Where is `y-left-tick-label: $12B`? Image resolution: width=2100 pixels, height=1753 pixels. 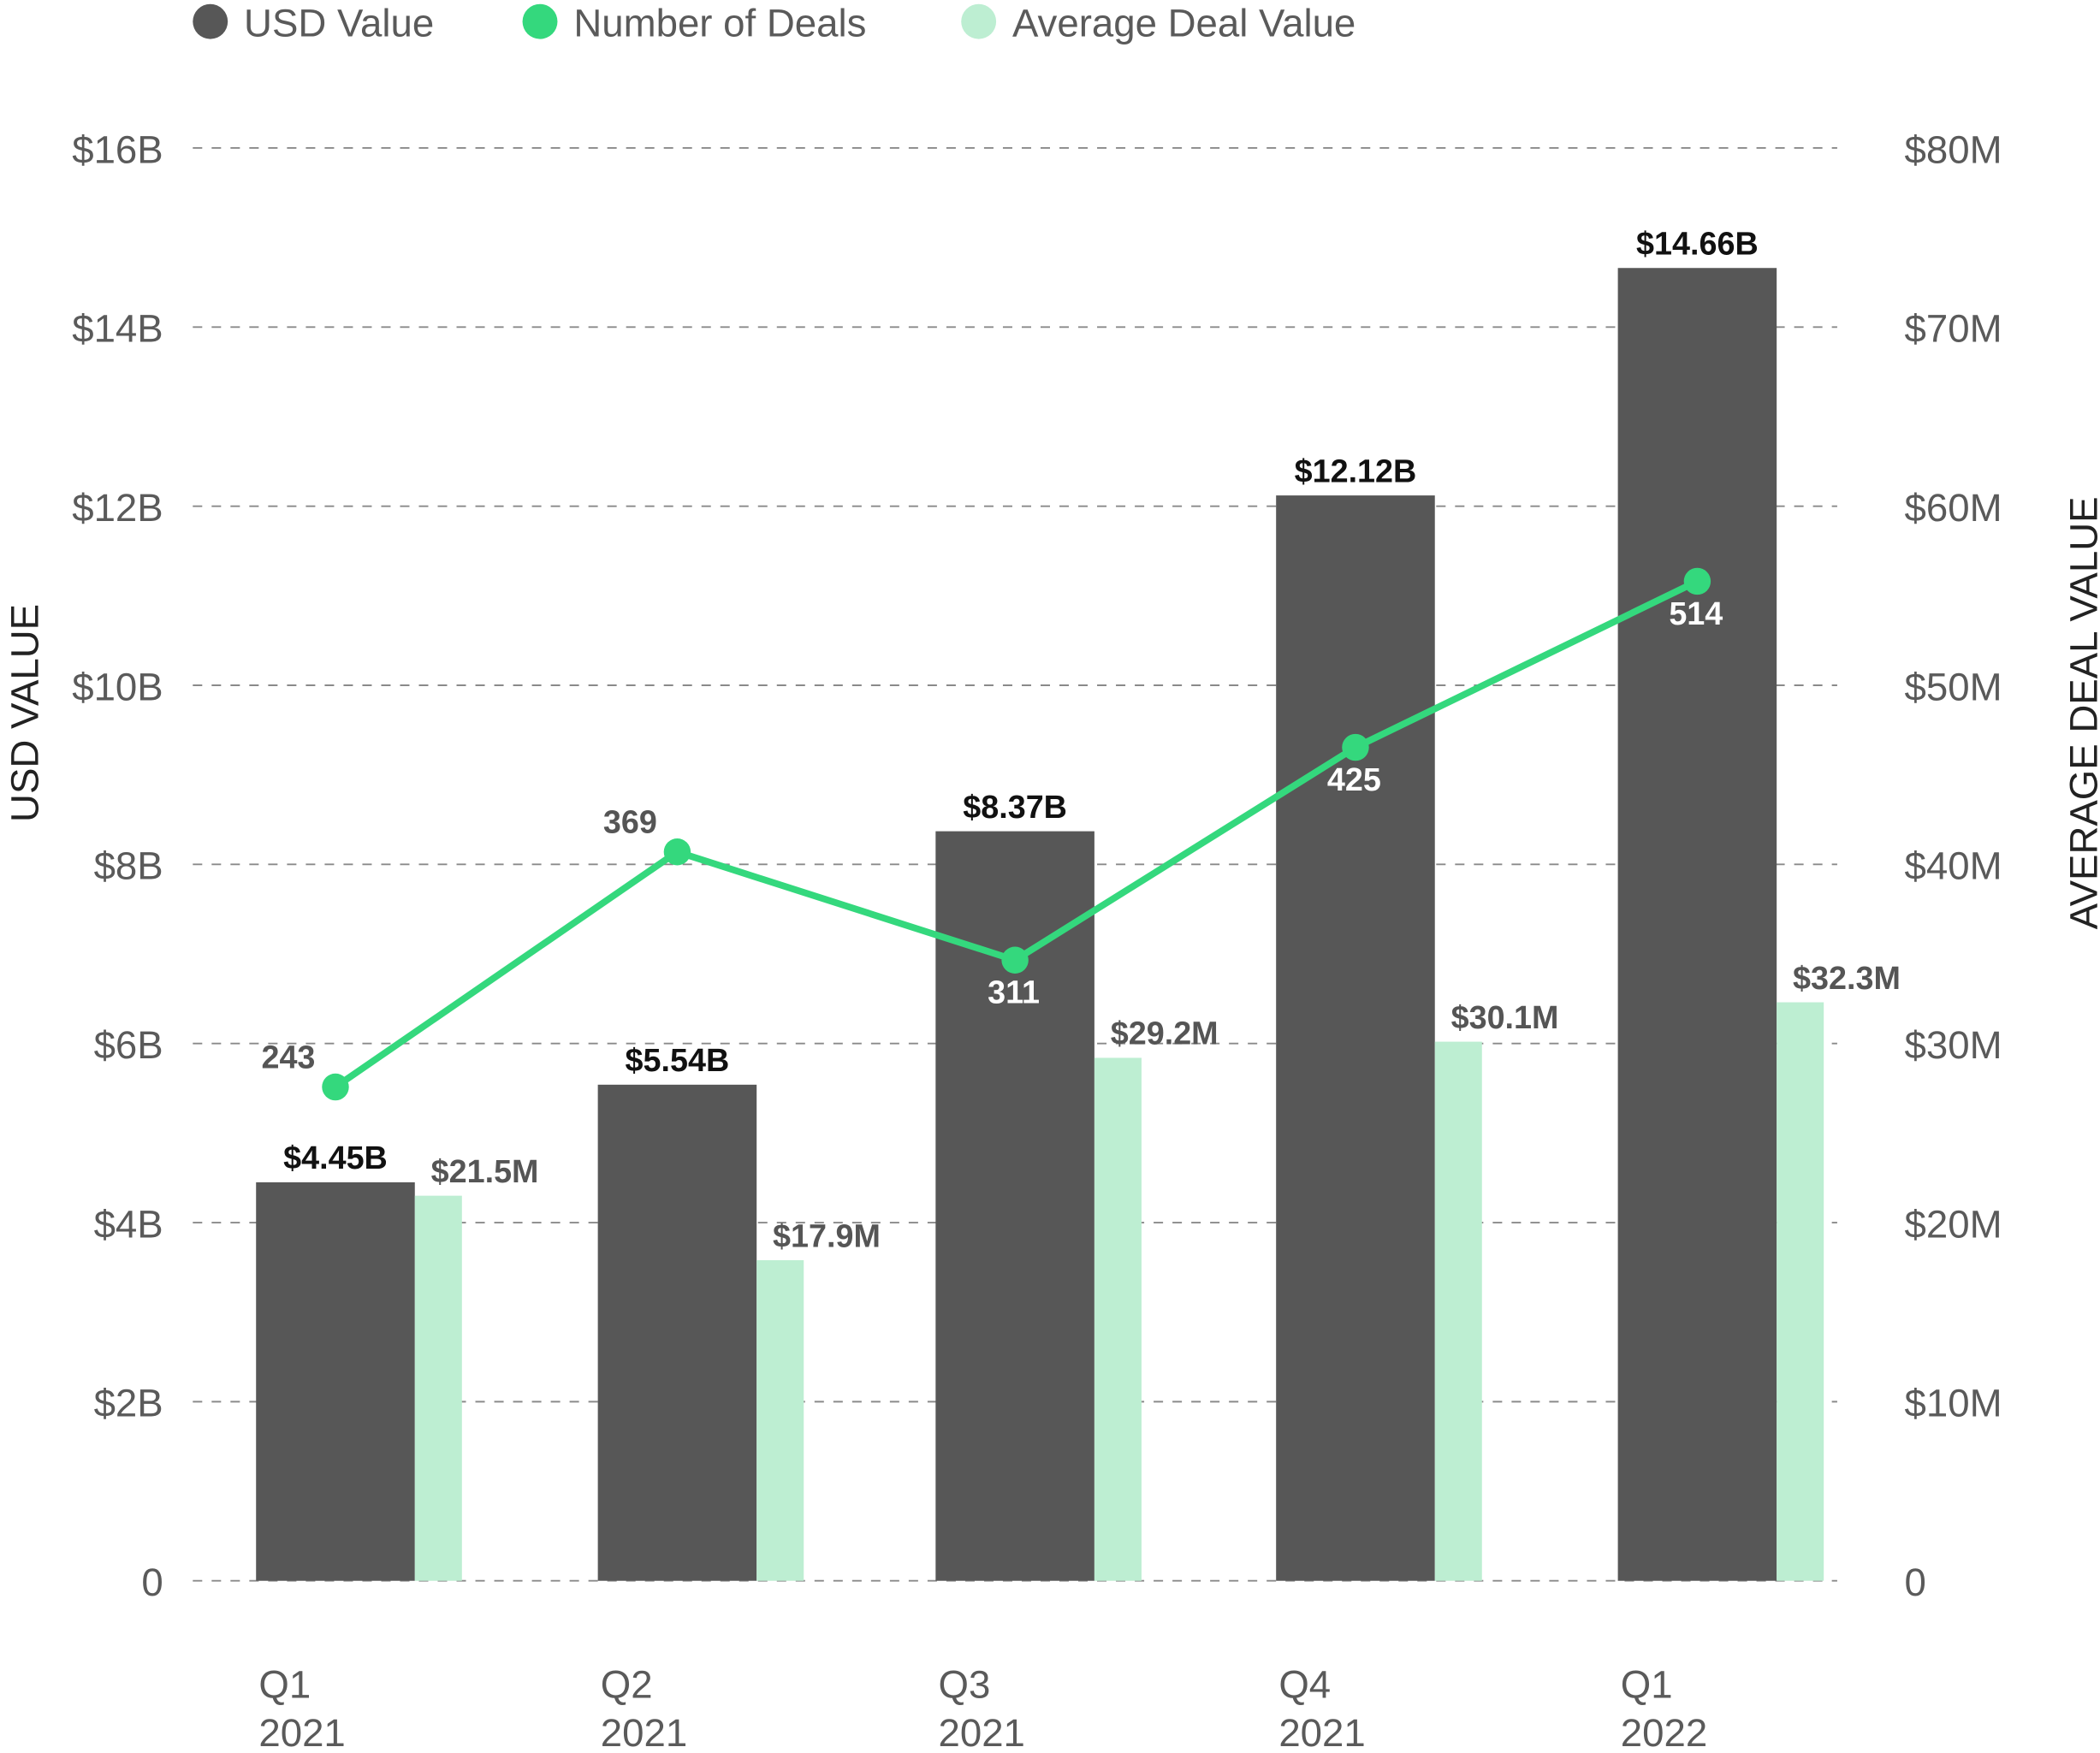 y-left-tick-label: $12B is located at coordinates (117, 508).